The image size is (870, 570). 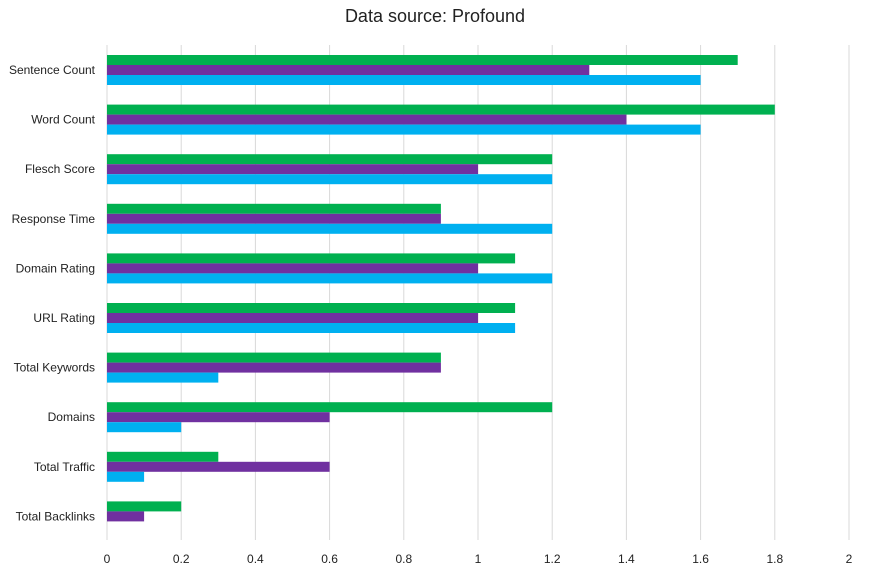 What do you see at coordinates (54, 219) in the screenshot?
I see `category-label: Response Time` at bounding box center [54, 219].